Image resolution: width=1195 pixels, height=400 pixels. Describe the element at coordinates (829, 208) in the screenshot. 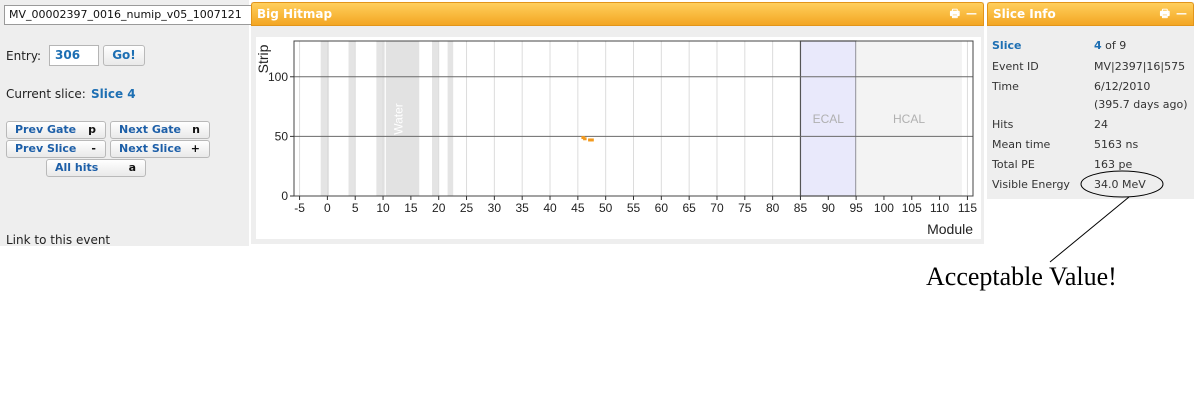

I see `x-tick-label: 90` at that location.